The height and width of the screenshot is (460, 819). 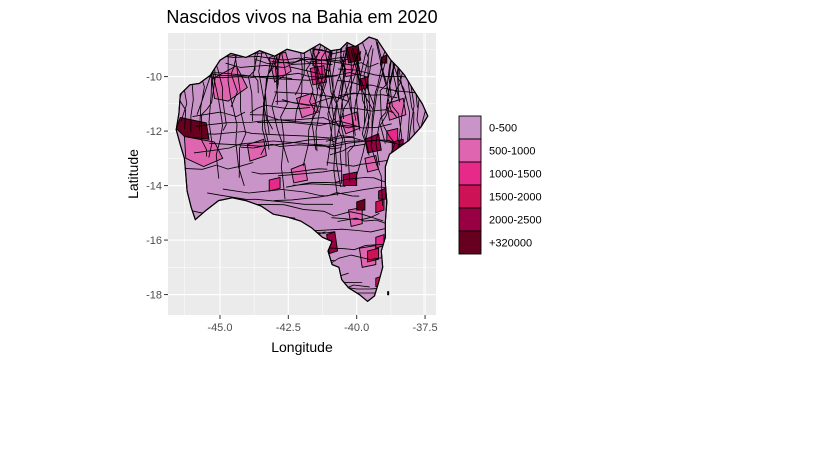 I want to click on map-title: Nascidos vivos na Bahia em 2020, so click(x=301, y=17).